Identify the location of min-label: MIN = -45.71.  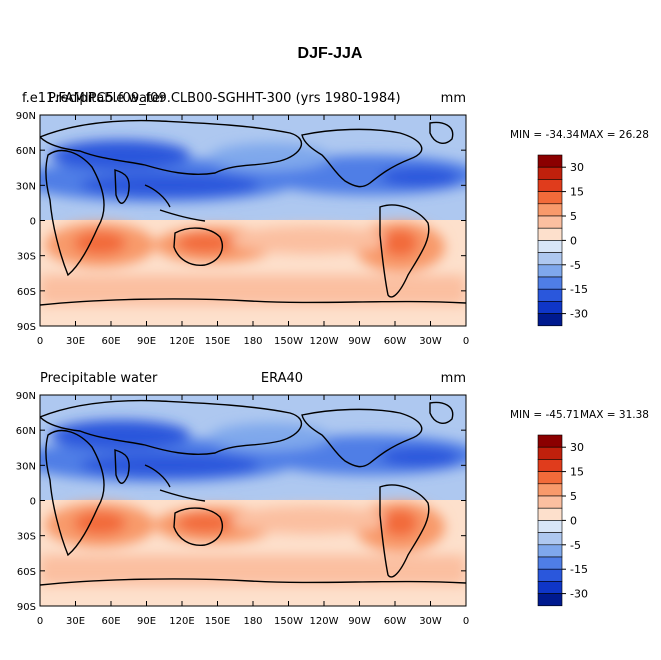
(544, 415).